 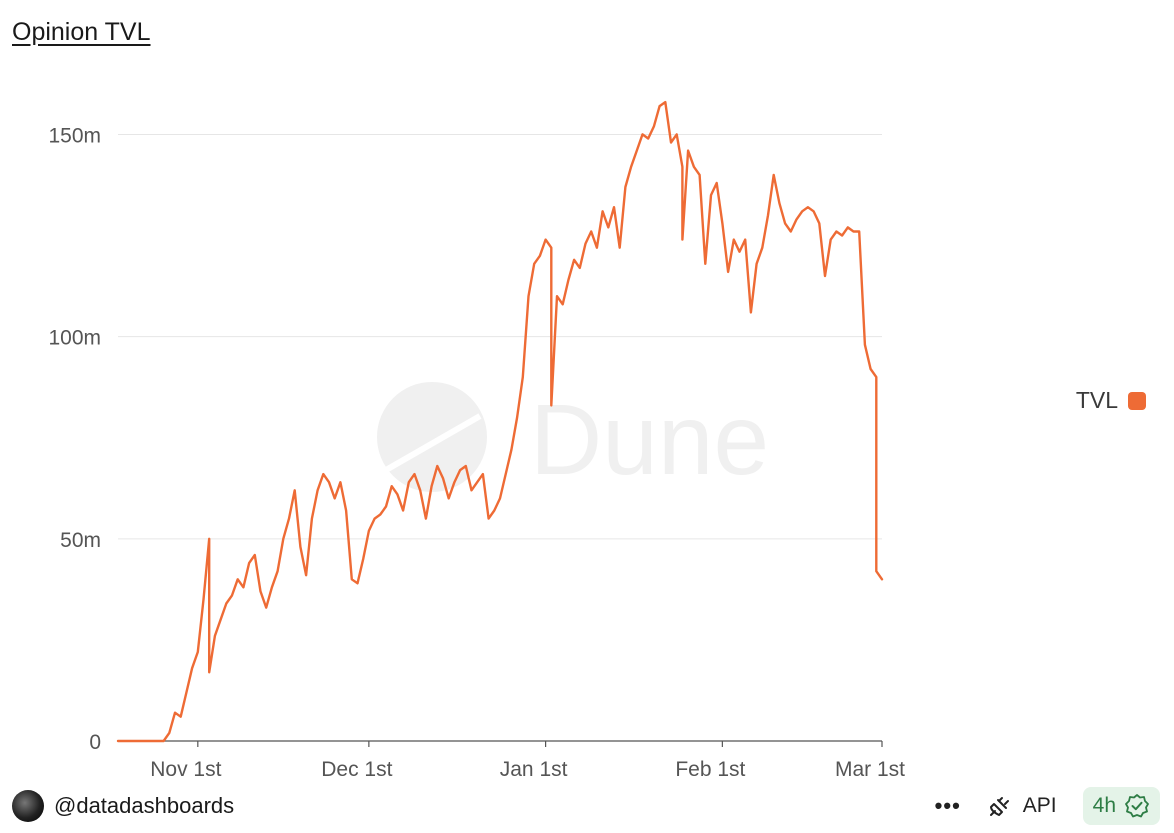 What do you see at coordinates (1137, 400) in the screenshot?
I see `legend-swatch` at bounding box center [1137, 400].